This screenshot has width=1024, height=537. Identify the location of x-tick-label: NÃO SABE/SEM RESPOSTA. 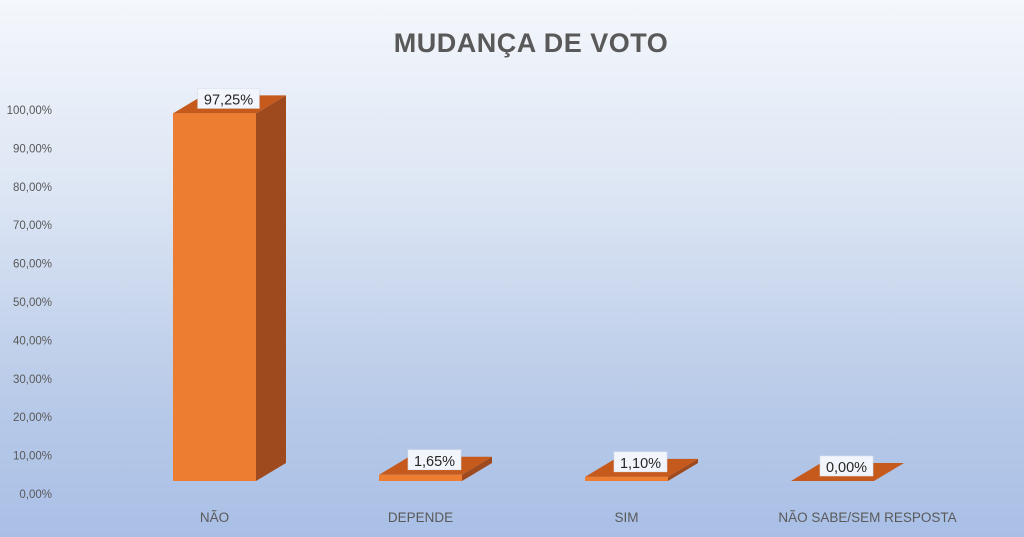
(867, 517).